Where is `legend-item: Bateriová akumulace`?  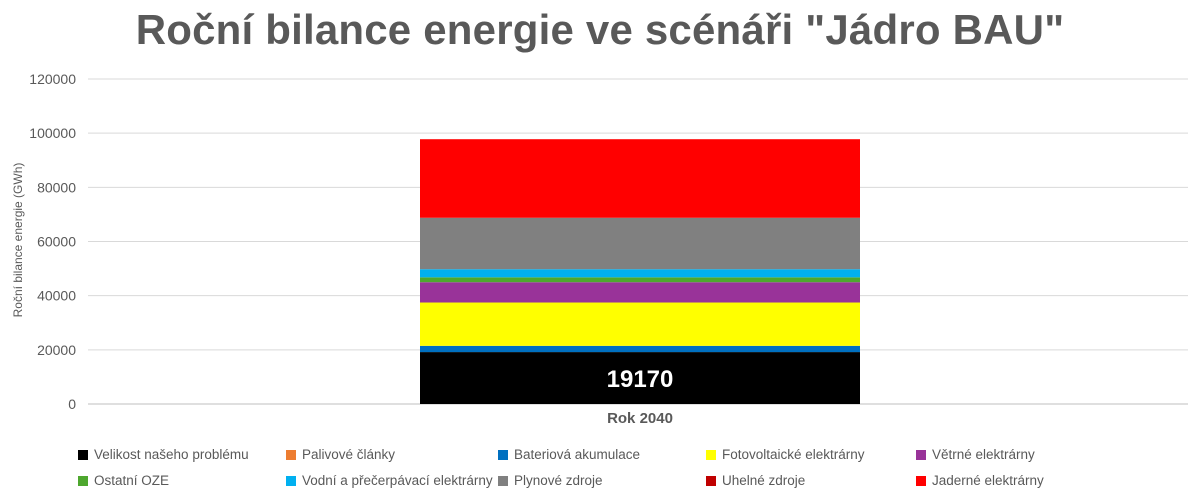
legend-item: Bateriová akumulace is located at coordinates (569, 454).